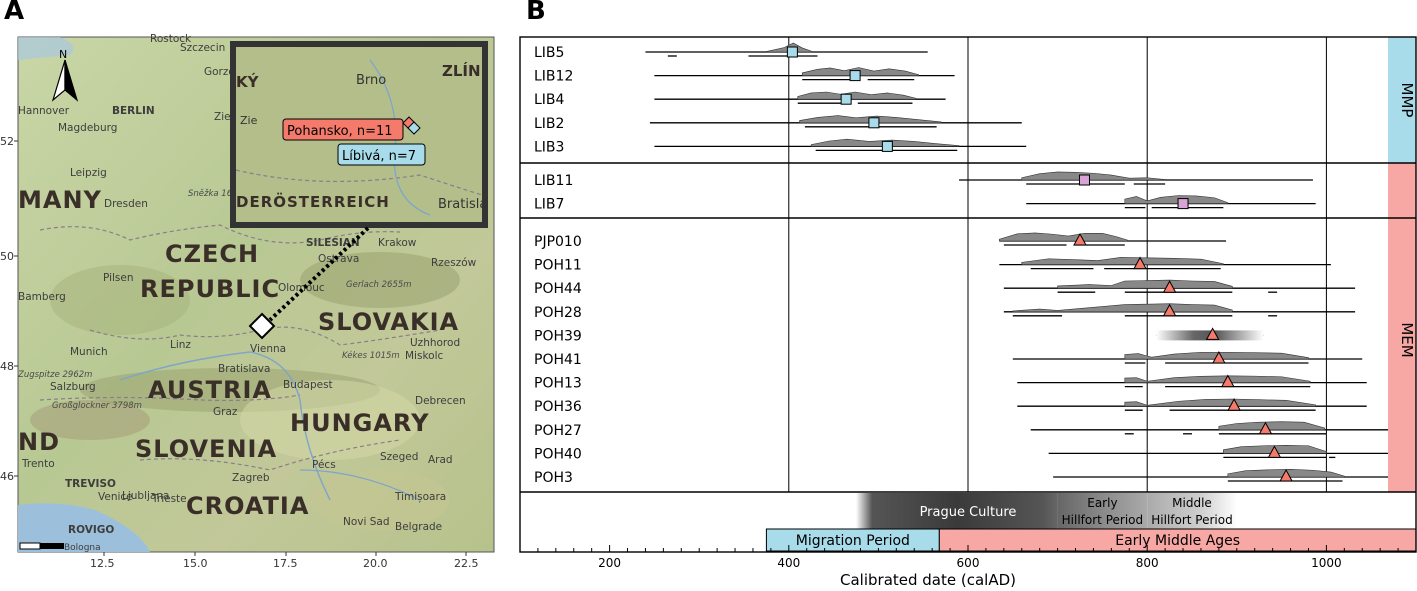 The image size is (1417, 591). Describe the element at coordinates (324, 465) in the screenshot. I see `city-pecs: Pécs` at that location.